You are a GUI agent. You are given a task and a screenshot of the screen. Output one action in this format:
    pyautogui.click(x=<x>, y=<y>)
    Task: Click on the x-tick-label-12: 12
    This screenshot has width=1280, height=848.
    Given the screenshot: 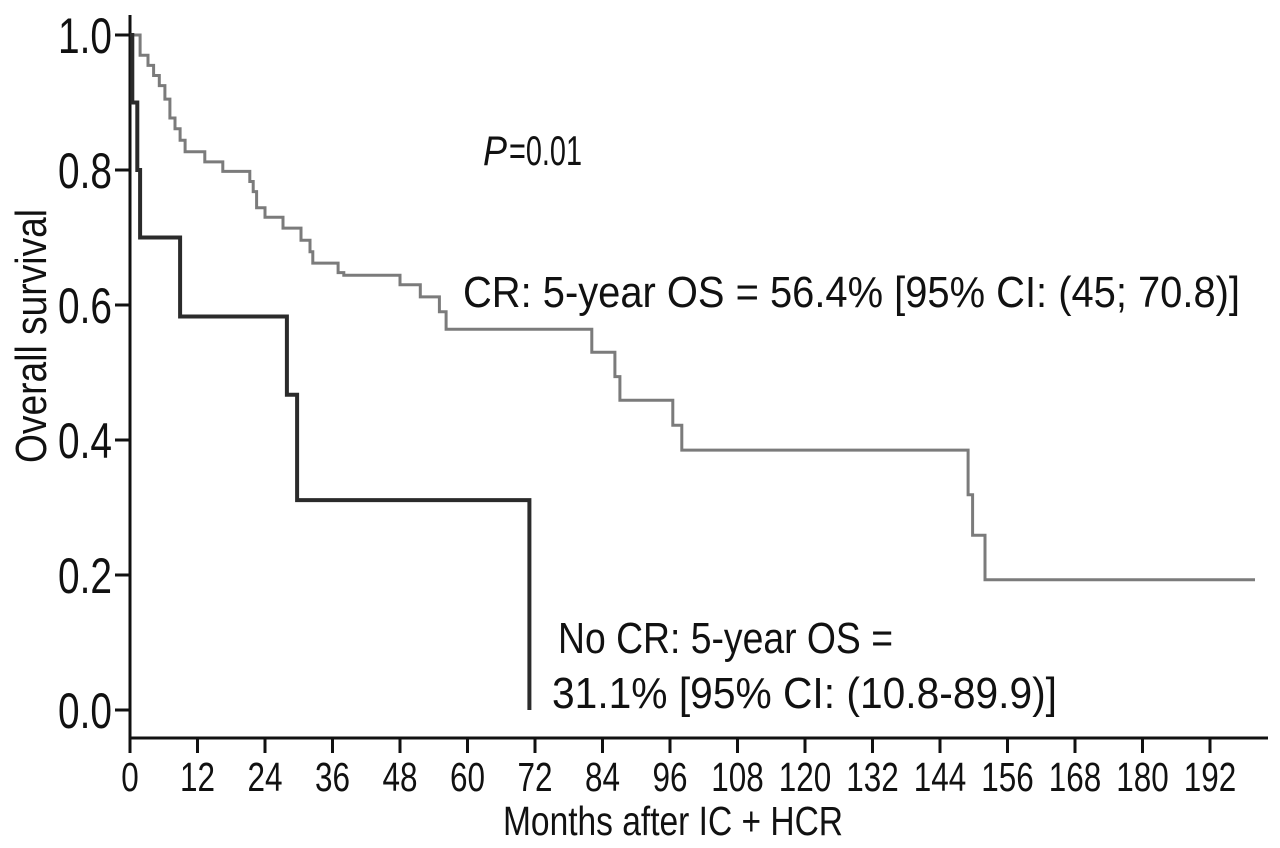 What is the action you would take?
    pyautogui.click(x=197, y=777)
    